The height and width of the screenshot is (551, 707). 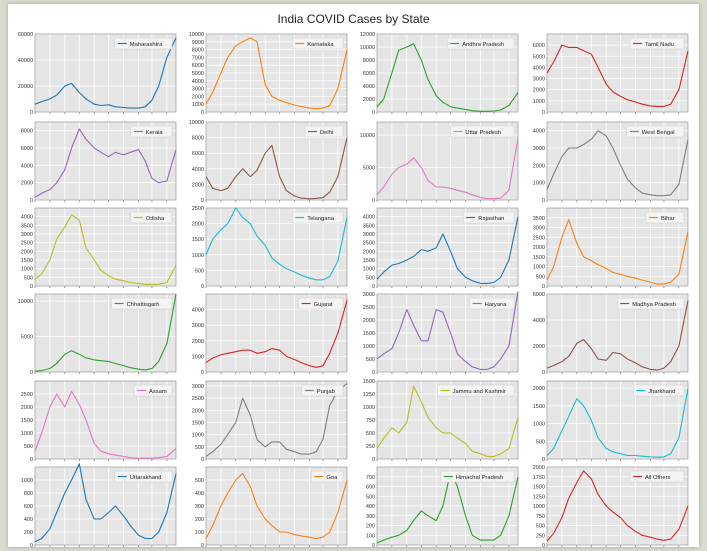 What do you see at coordinates (370, 478) in the screenshot?
I see `y-tick-label: 700` at bounding box center [370, 478].